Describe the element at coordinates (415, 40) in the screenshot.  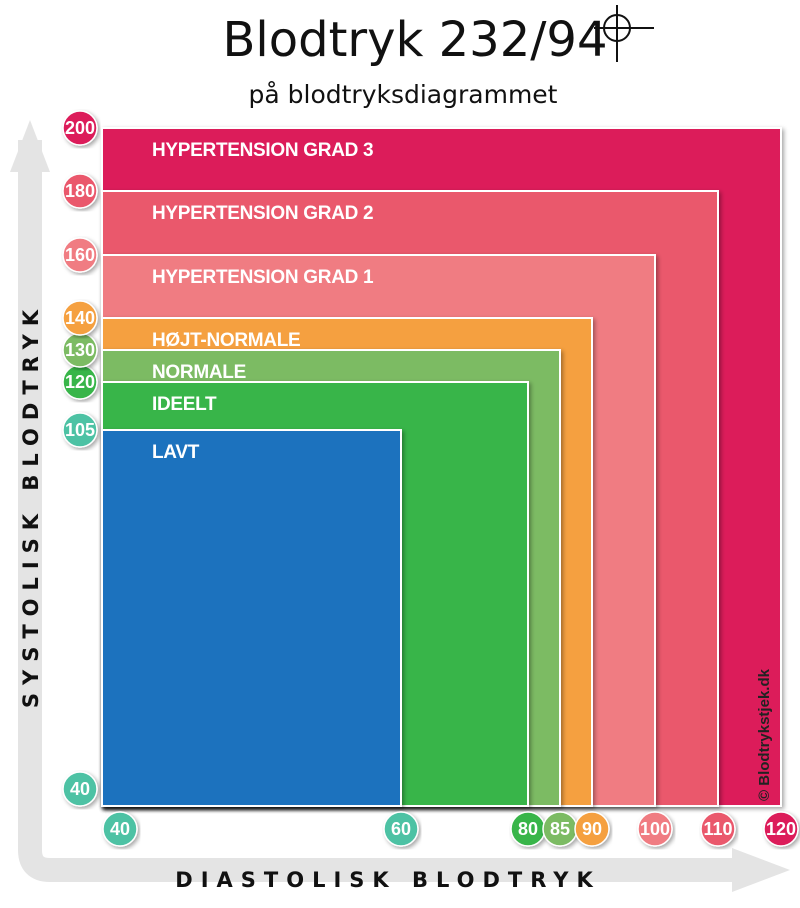
I see `page-title: Blodtryk 232/94` at that location.